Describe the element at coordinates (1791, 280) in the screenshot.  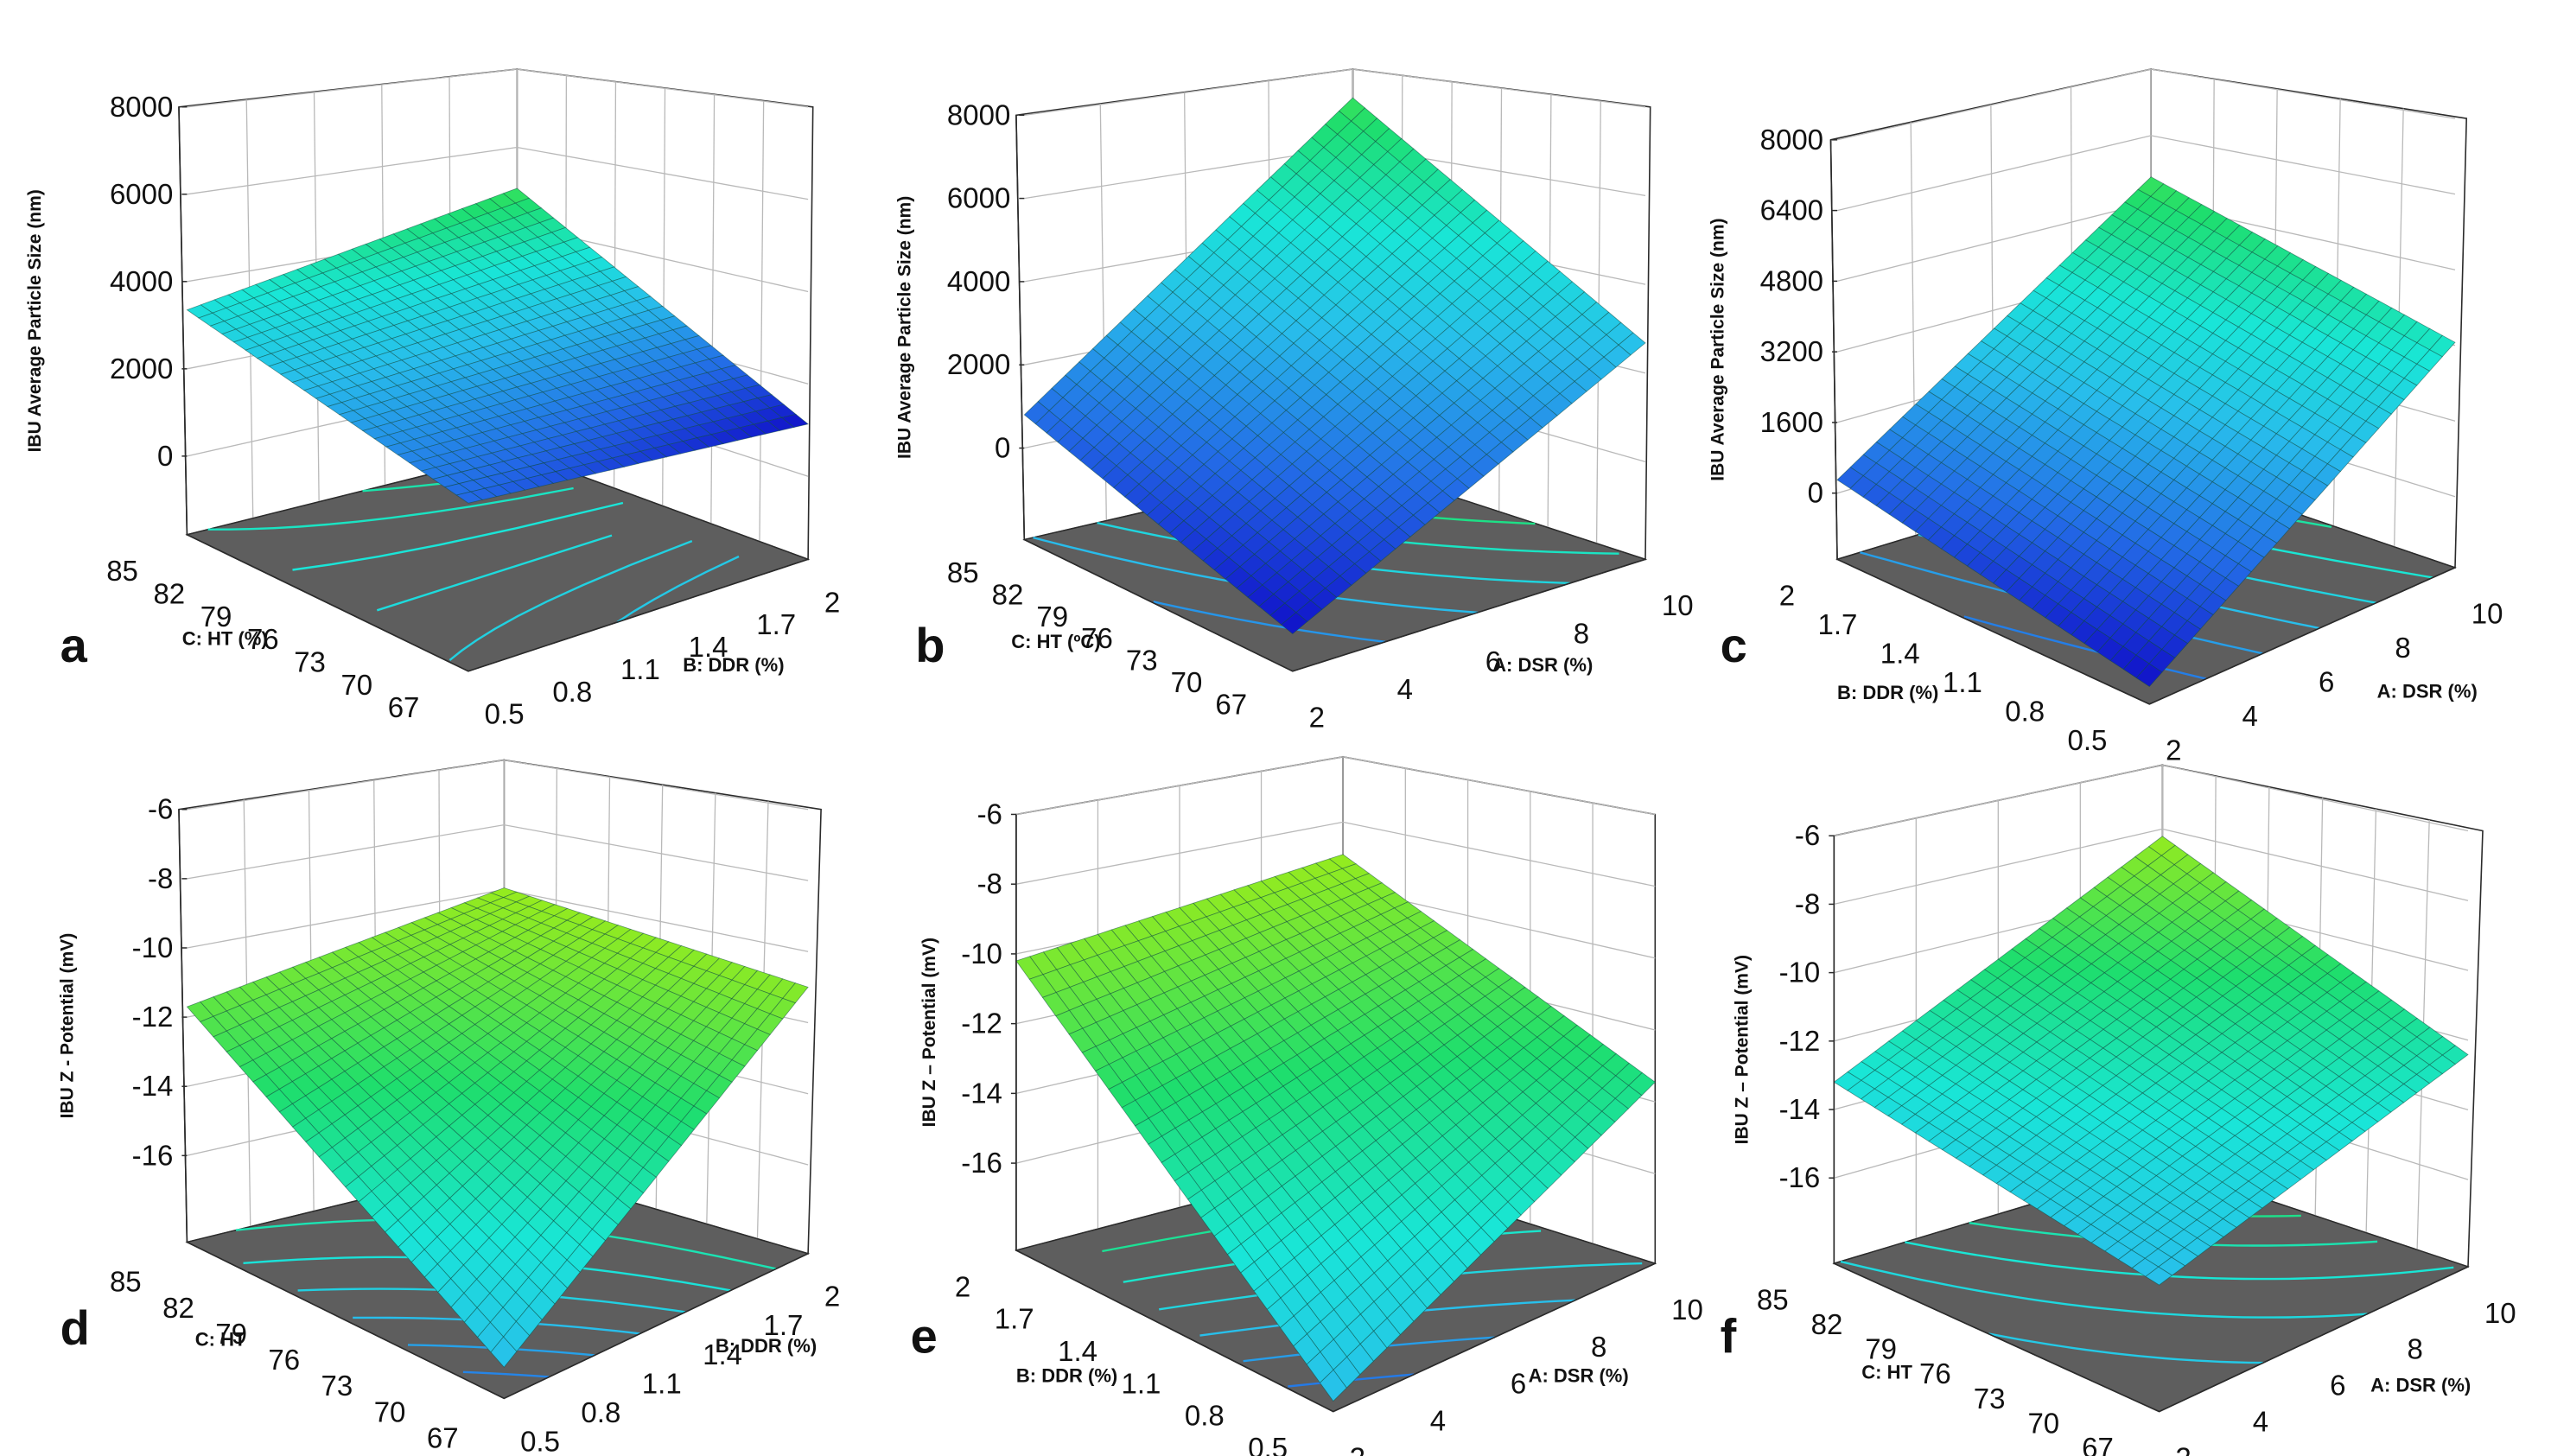
I see `z-tick-label: 4800` at that location.